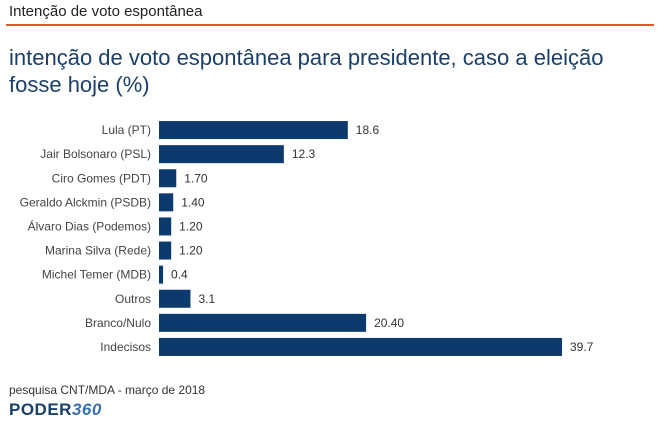 The height and width of the screenshot is (440, 658). Describe the element at coordinates (101, 178) in the screenshot. I see `category-label: Ciro Gomes (PDT)` at that location.